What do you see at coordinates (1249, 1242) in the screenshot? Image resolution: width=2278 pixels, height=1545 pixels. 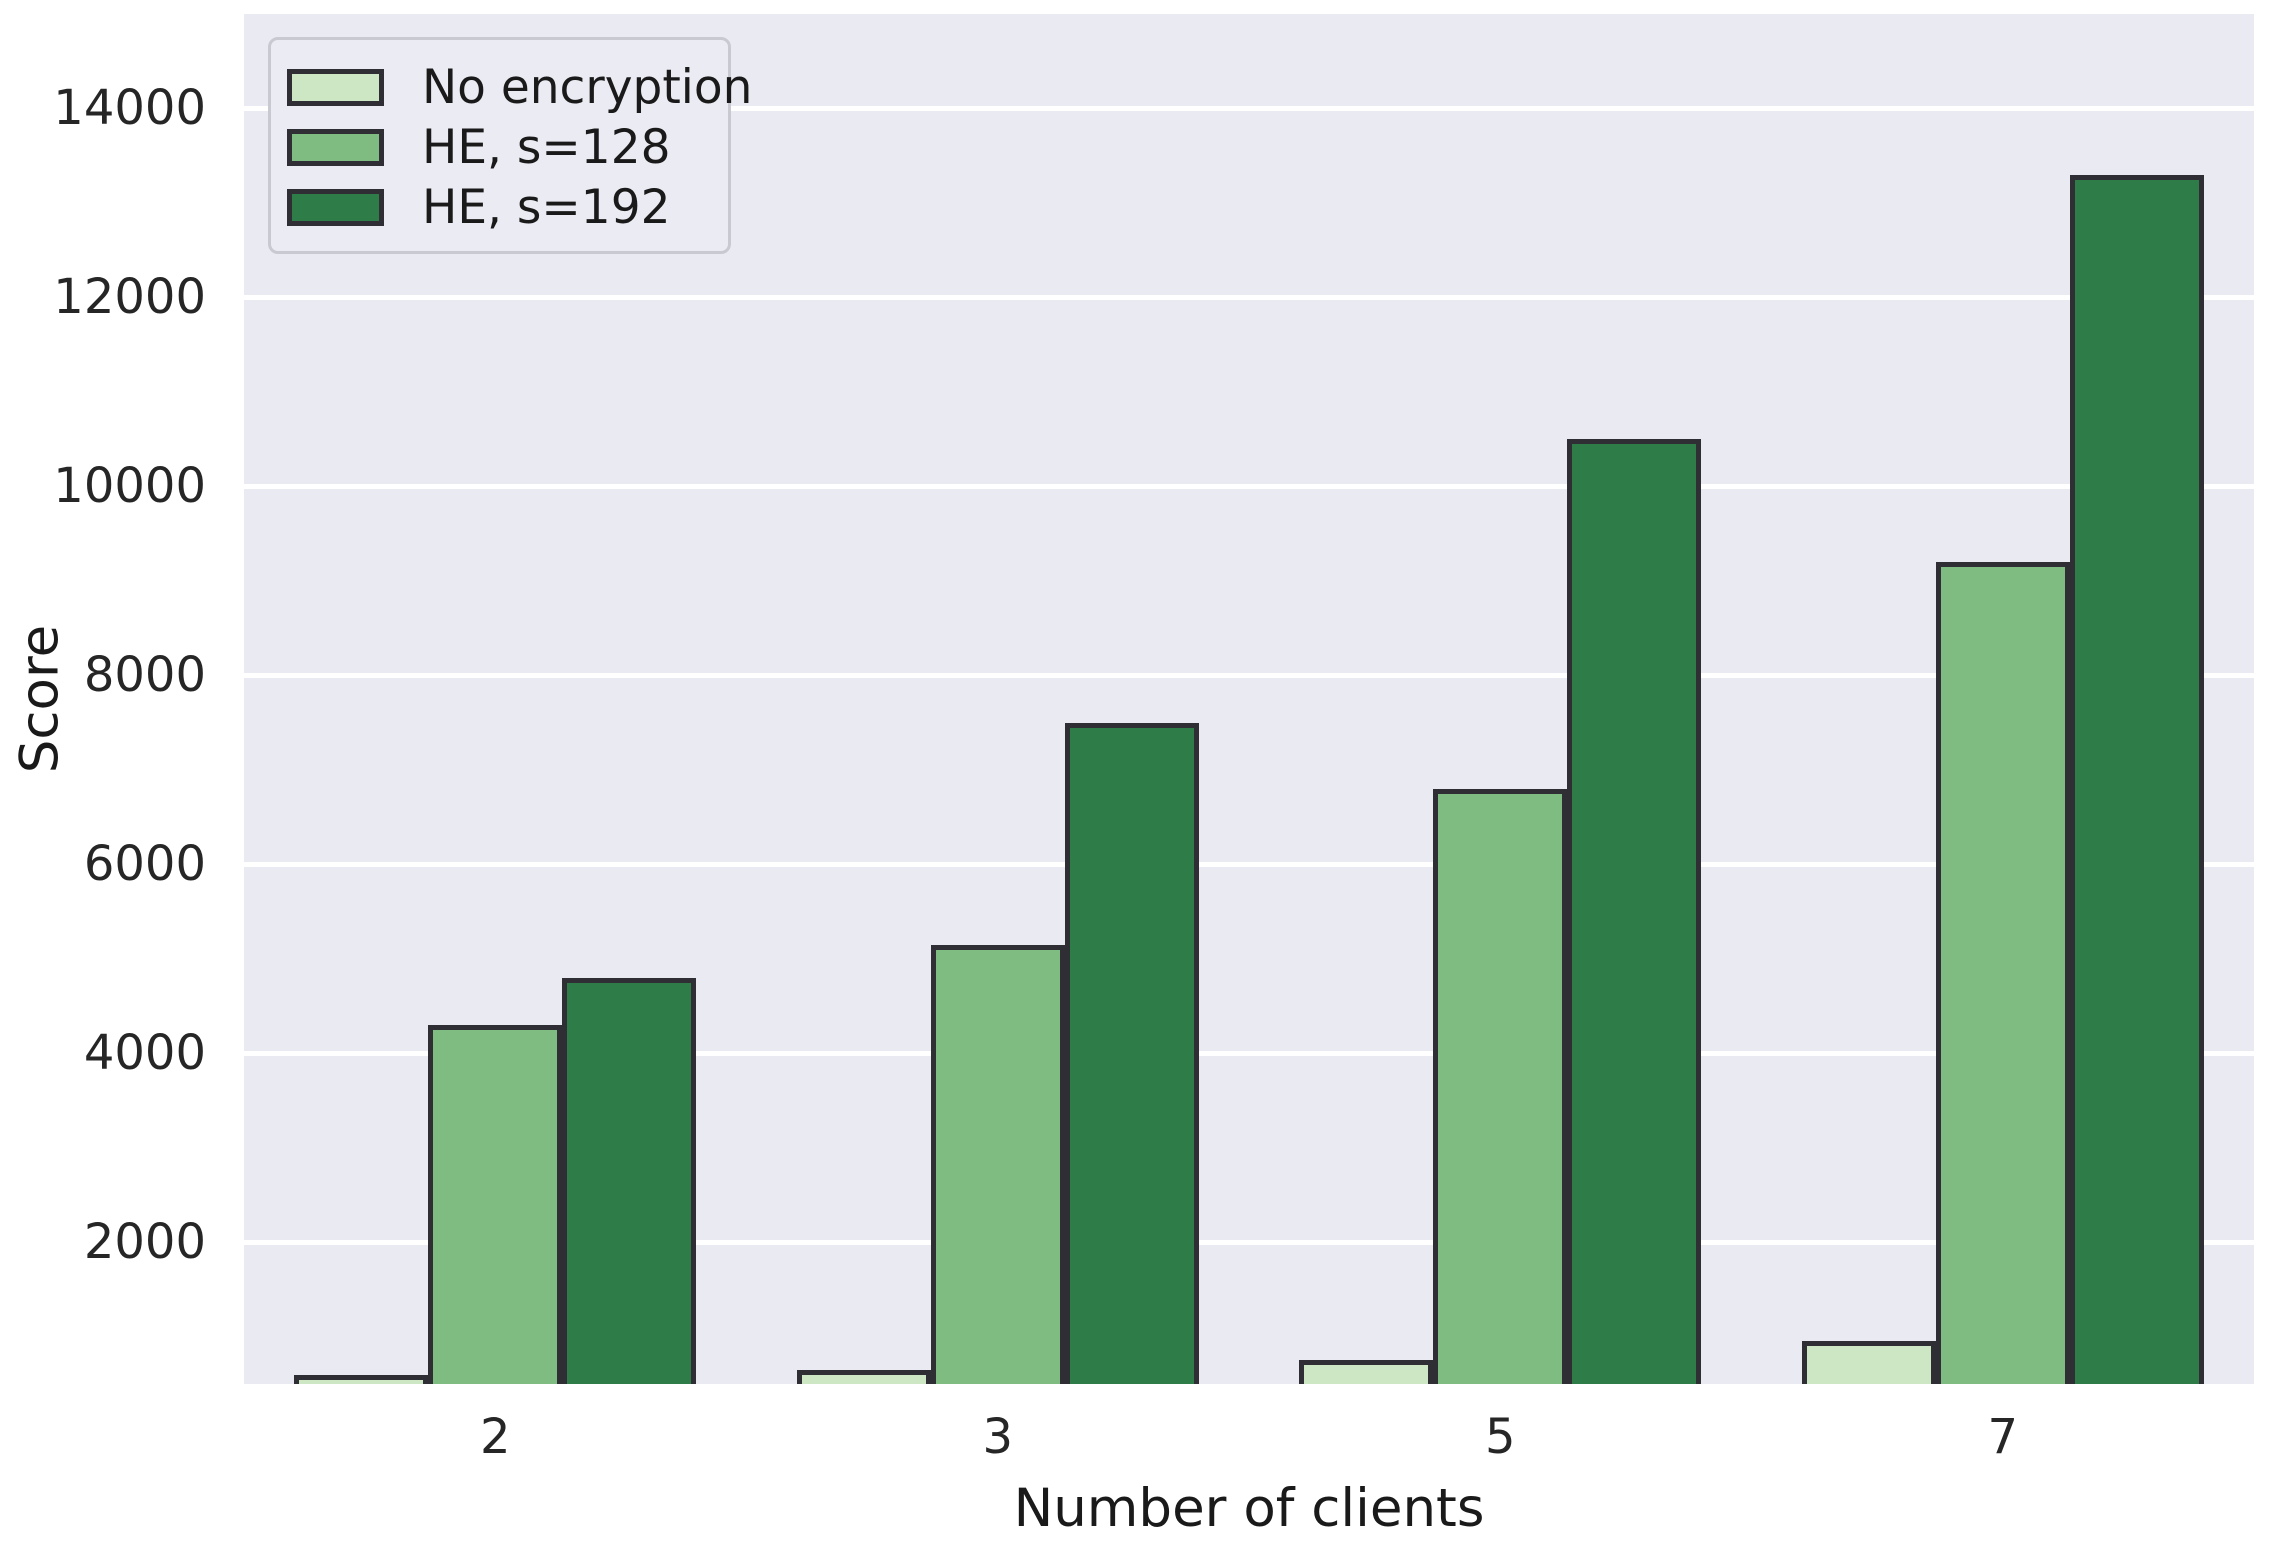 I see `gridline-y-2000` at bounding box center [1249, 1242].